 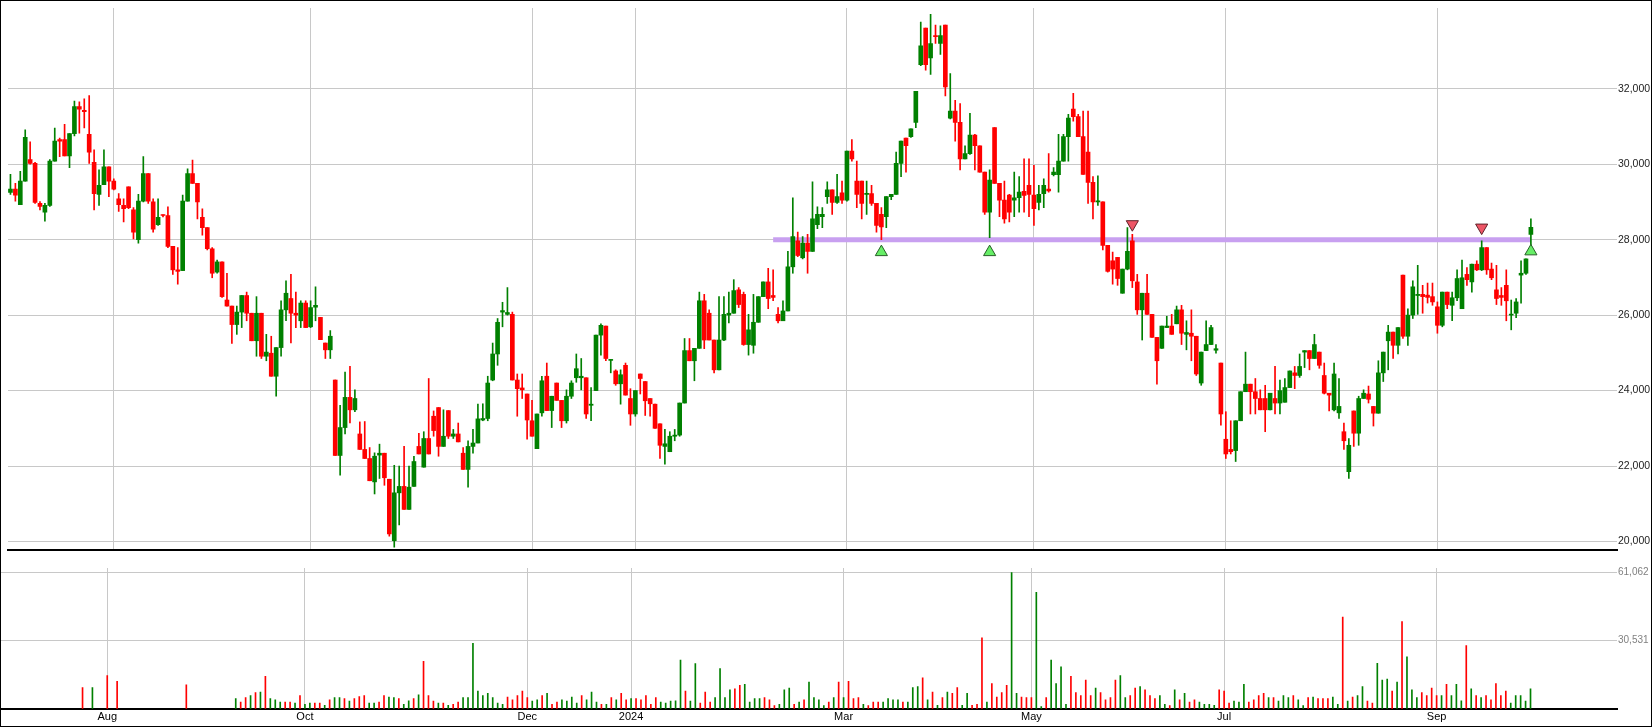 What do you see at coordinates (1634, 314) in the screenshot?
I see `y-tick-label: 26,000` at bounding box center [1634, 314].